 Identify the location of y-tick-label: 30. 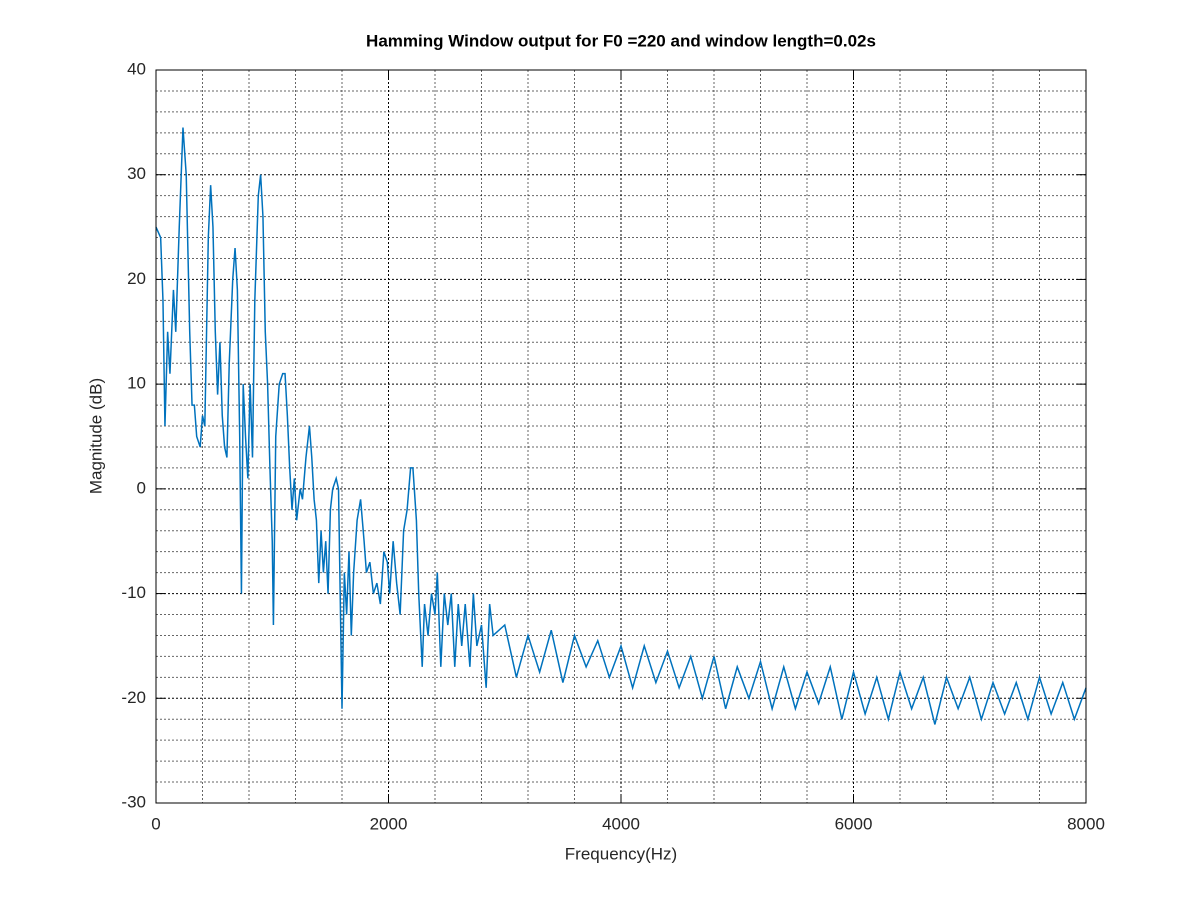
(136, 173).